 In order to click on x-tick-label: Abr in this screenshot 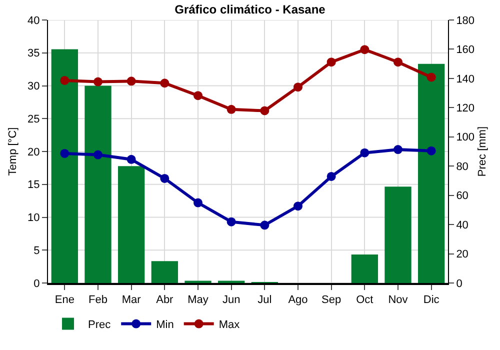, I will do `click(165, 300)`.